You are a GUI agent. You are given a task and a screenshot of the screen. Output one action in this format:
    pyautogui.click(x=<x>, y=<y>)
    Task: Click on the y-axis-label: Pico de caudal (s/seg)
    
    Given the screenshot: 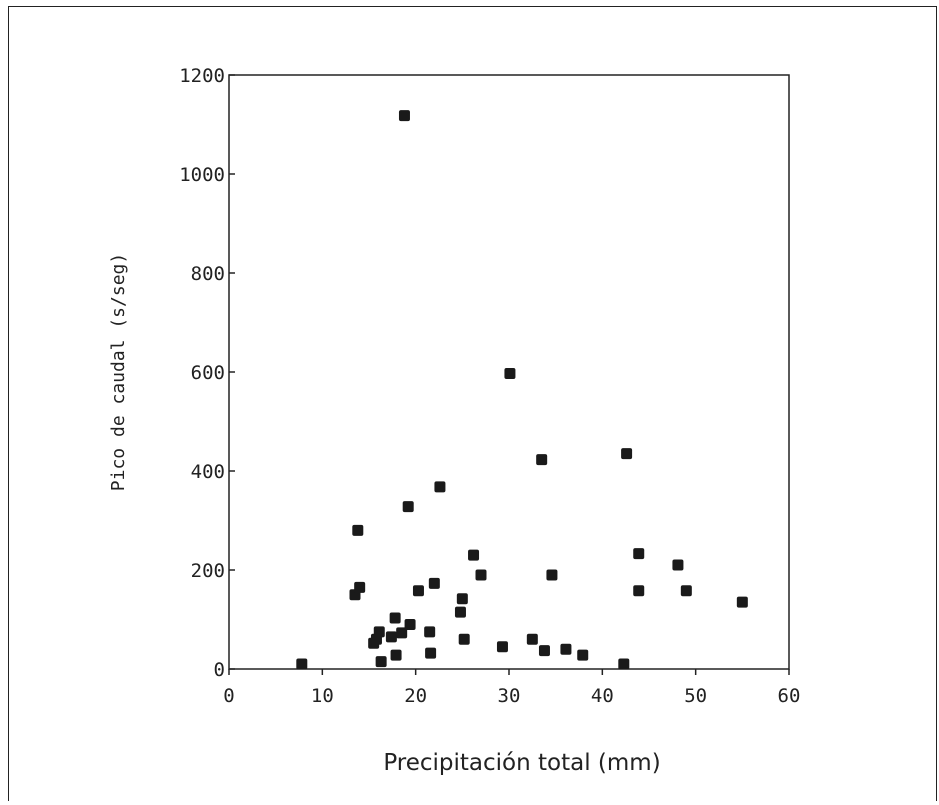 What is the action you would take?
    pyautogui.click(x=118, y=372)
    